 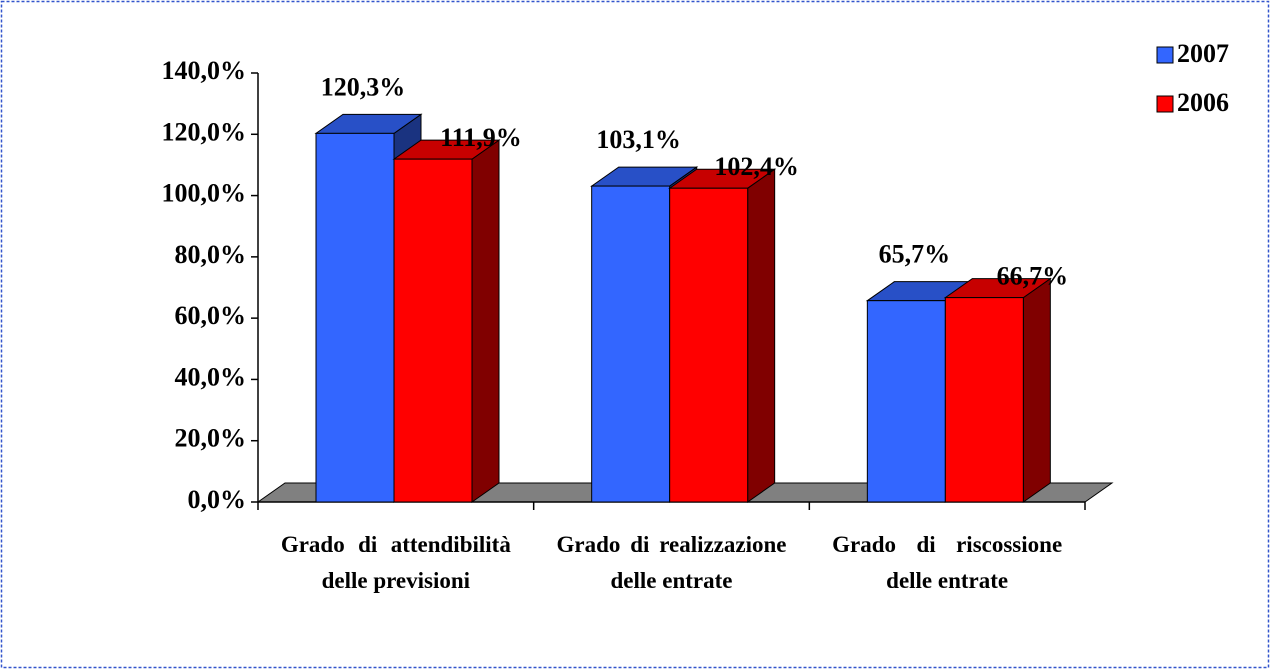 What do you see at coordinates (947, 562) in the screenshot?
I see `x-tick-label: Grado di riscossione delle entrate` at bounding box center [947, 562].